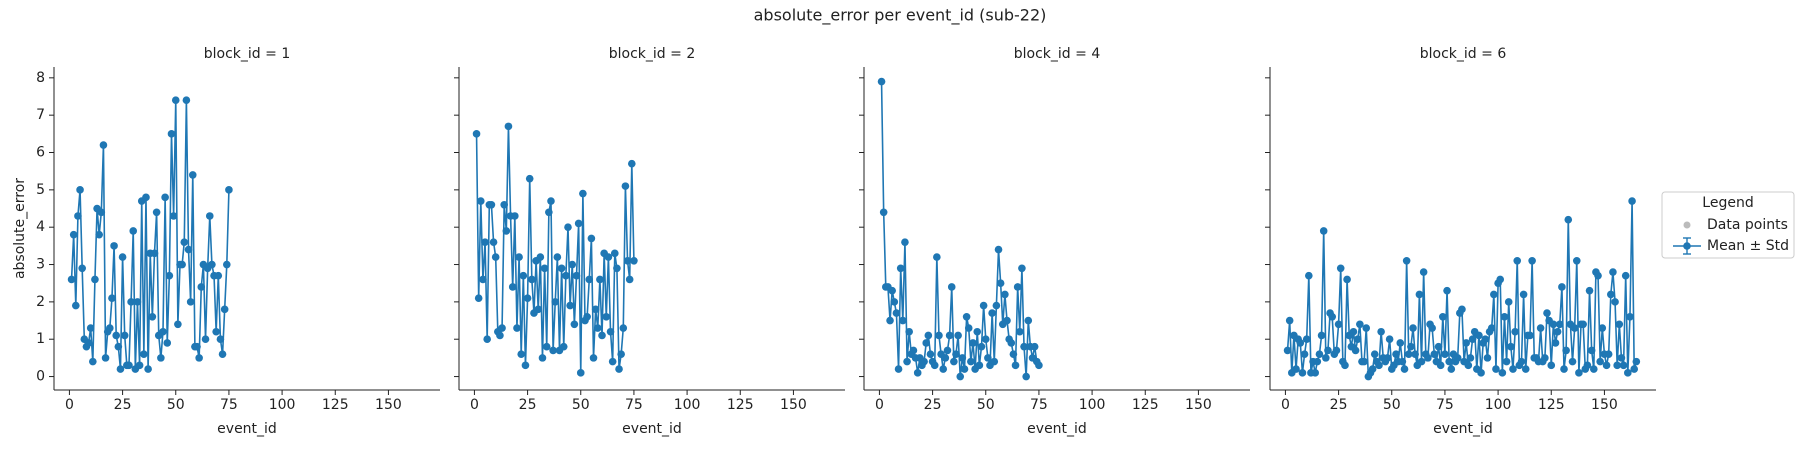 Image resolution: width=1800 pixels, height=450 pixels. Describe the element at coordinates (40, 115) in the screenshot. I see `y-tick-label: 7` at that location.